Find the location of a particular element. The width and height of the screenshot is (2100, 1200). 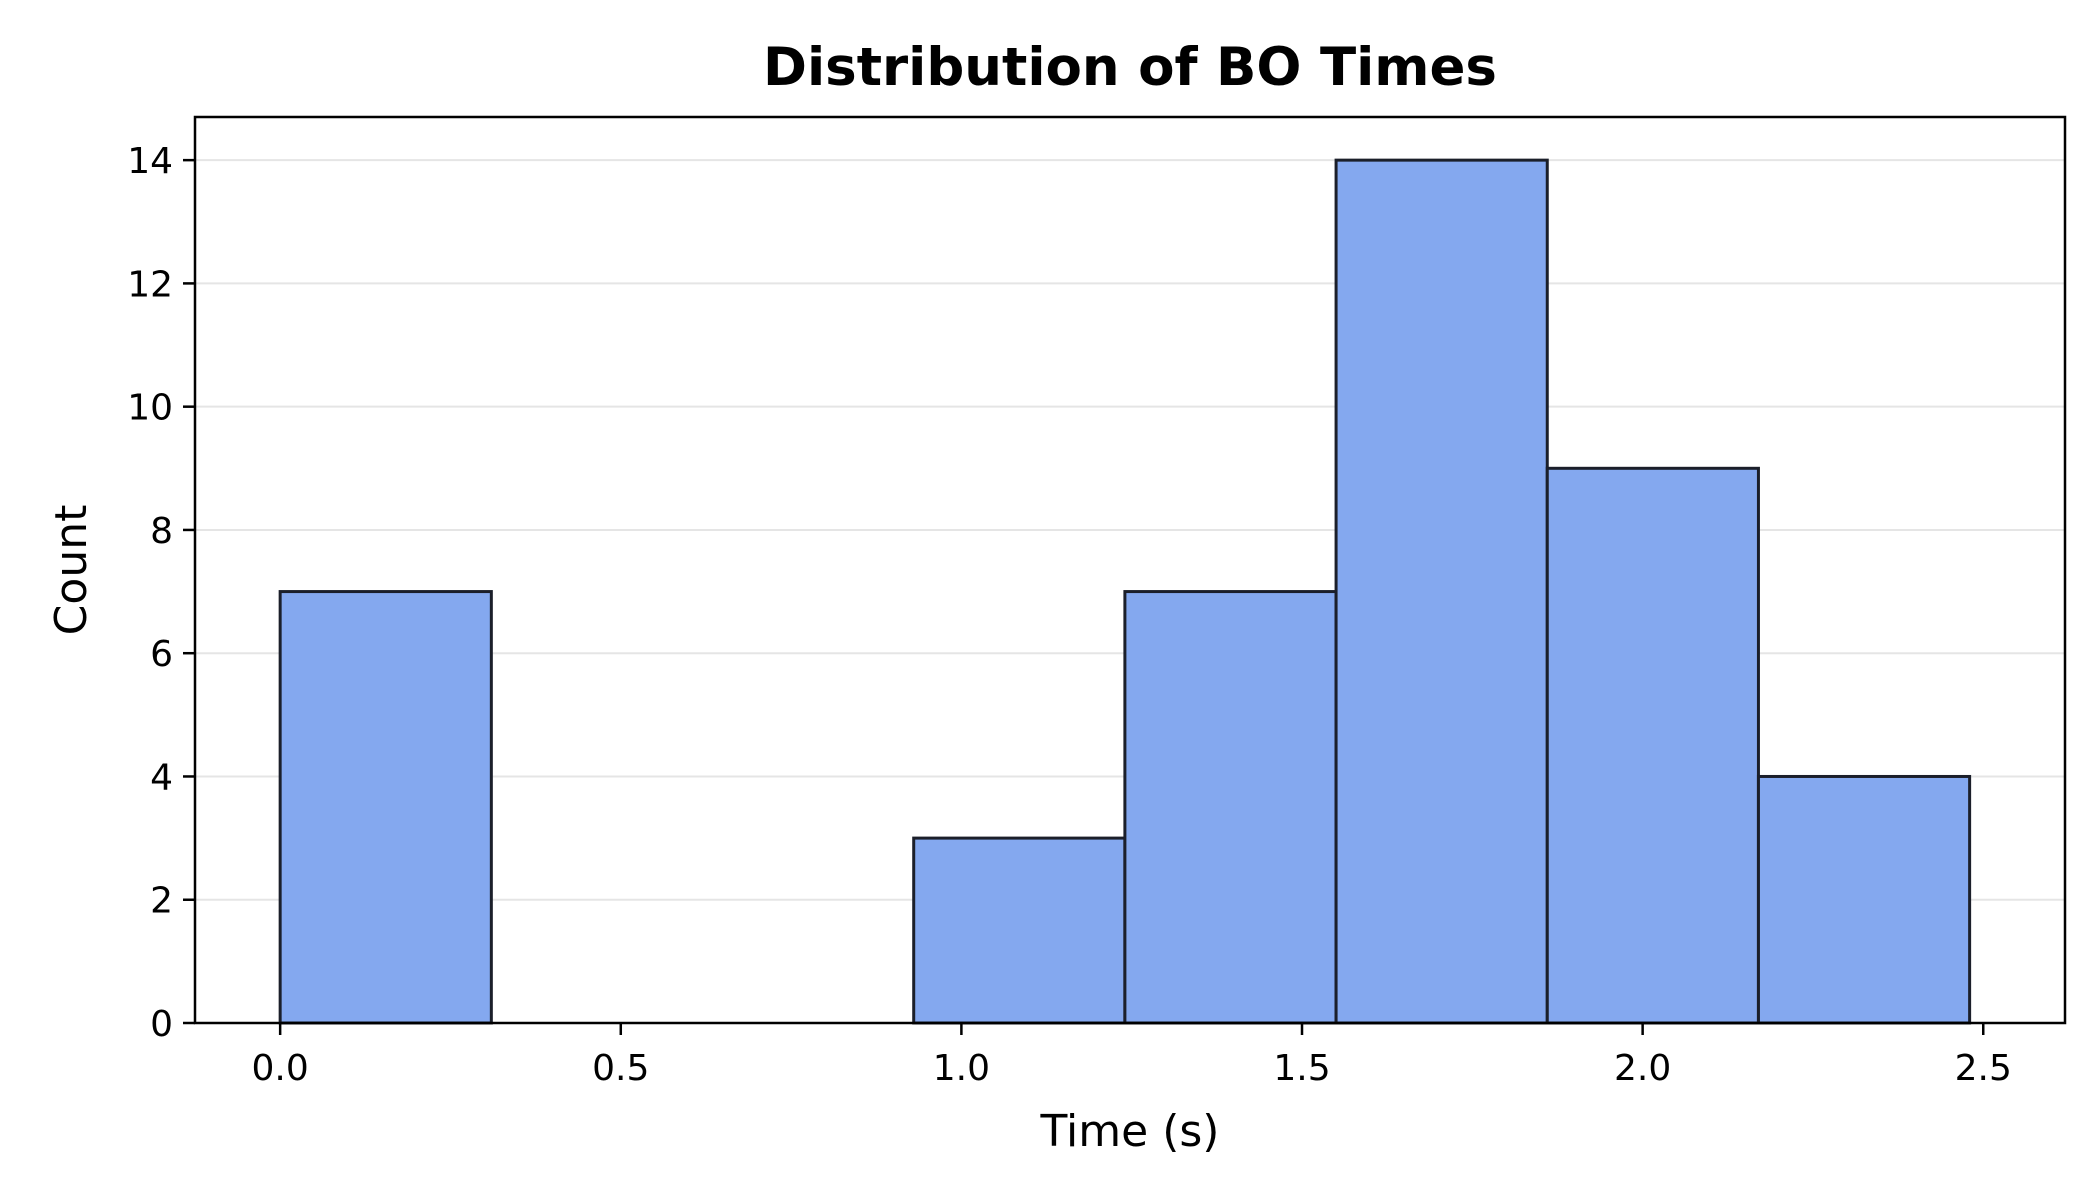

y-tick-label: 10 is located at coordinates (150, 408).